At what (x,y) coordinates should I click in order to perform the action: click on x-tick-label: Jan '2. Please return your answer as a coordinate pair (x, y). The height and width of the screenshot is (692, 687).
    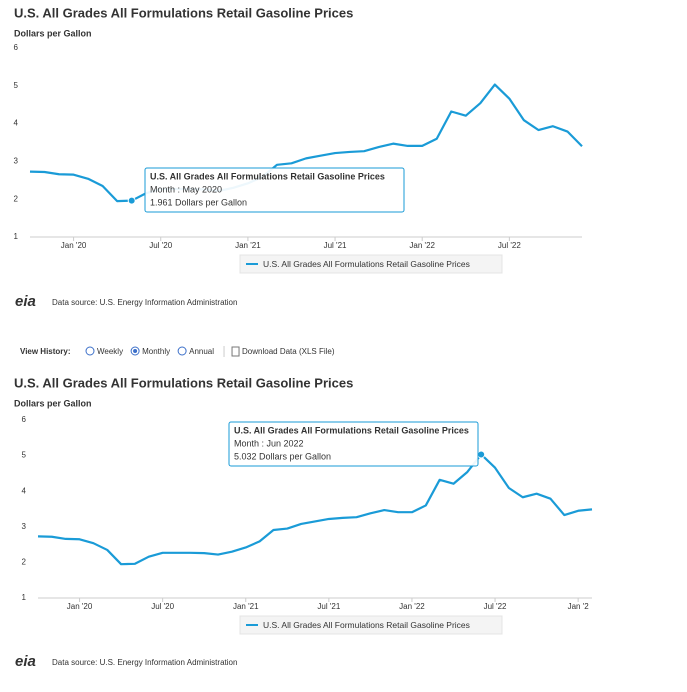
    Looking at the image, I should click on (579, 606).